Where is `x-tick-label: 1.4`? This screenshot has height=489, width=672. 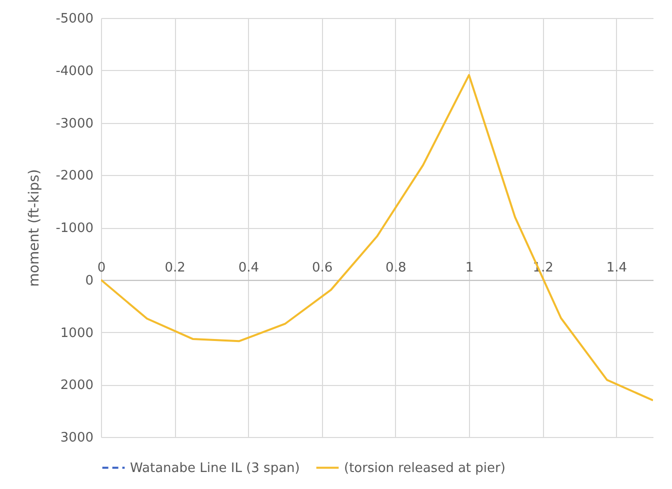 x-tick-label: 1.4 is located at coordinates (617, 268).